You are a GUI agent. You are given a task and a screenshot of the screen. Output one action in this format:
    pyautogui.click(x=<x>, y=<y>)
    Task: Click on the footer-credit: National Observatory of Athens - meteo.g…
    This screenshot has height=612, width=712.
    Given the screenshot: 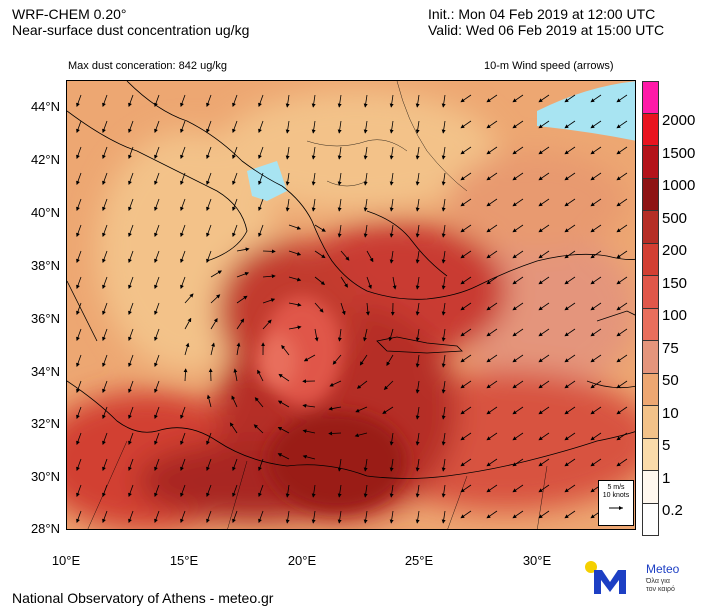 What is the action you would take?
    pyautogui.click(x=143, y=598)
    